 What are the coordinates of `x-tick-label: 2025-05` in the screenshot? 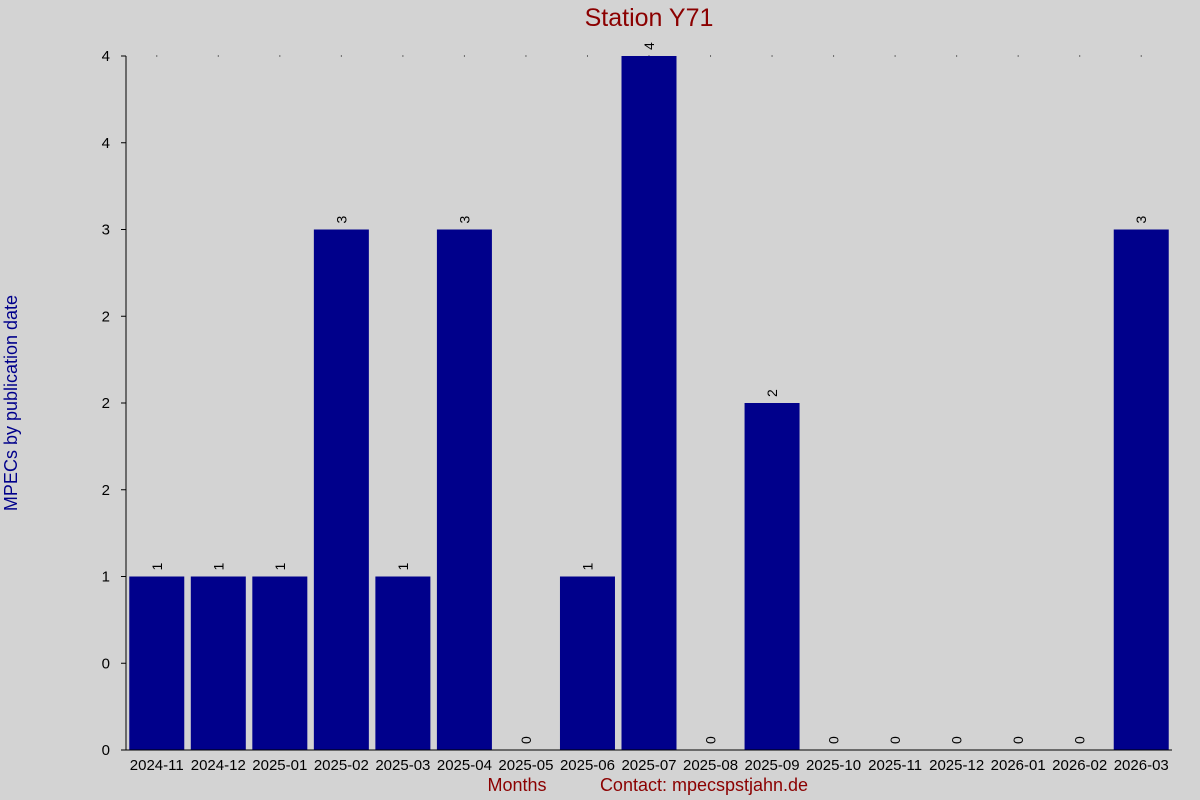 It's located at (525, 765).